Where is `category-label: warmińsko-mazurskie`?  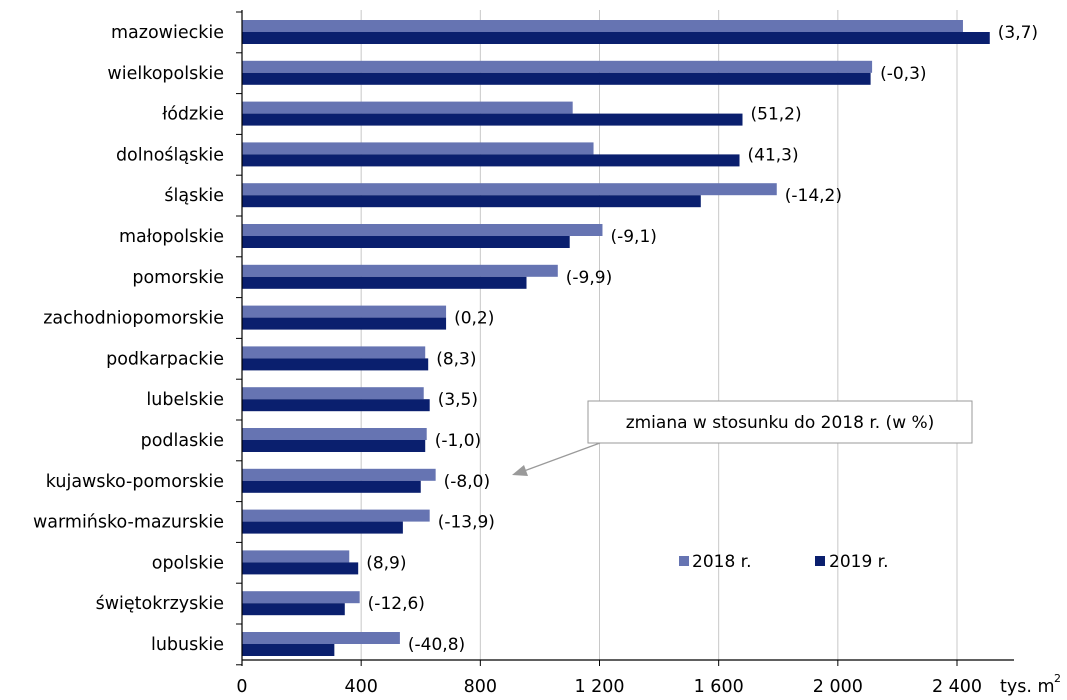 category-label: warmińsko-mazurskie is located at coordinates (128, 523).